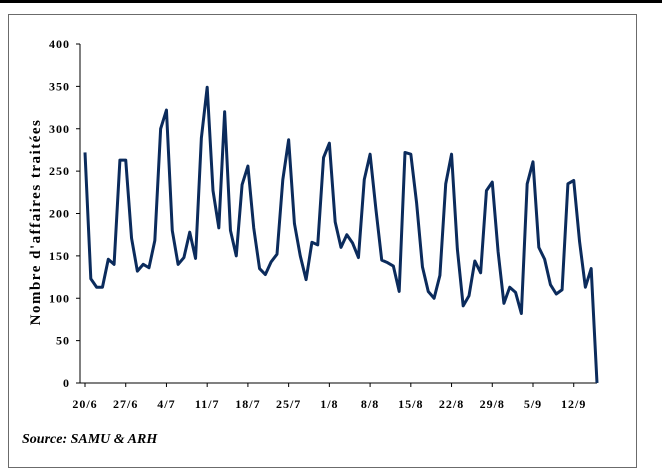 The height and width of the screenshot is (474, 662). What do you see at coordinates (247, 404) in the screenshot?
I see `x-tick-label: 18/7` at bounding box center [247, 404].